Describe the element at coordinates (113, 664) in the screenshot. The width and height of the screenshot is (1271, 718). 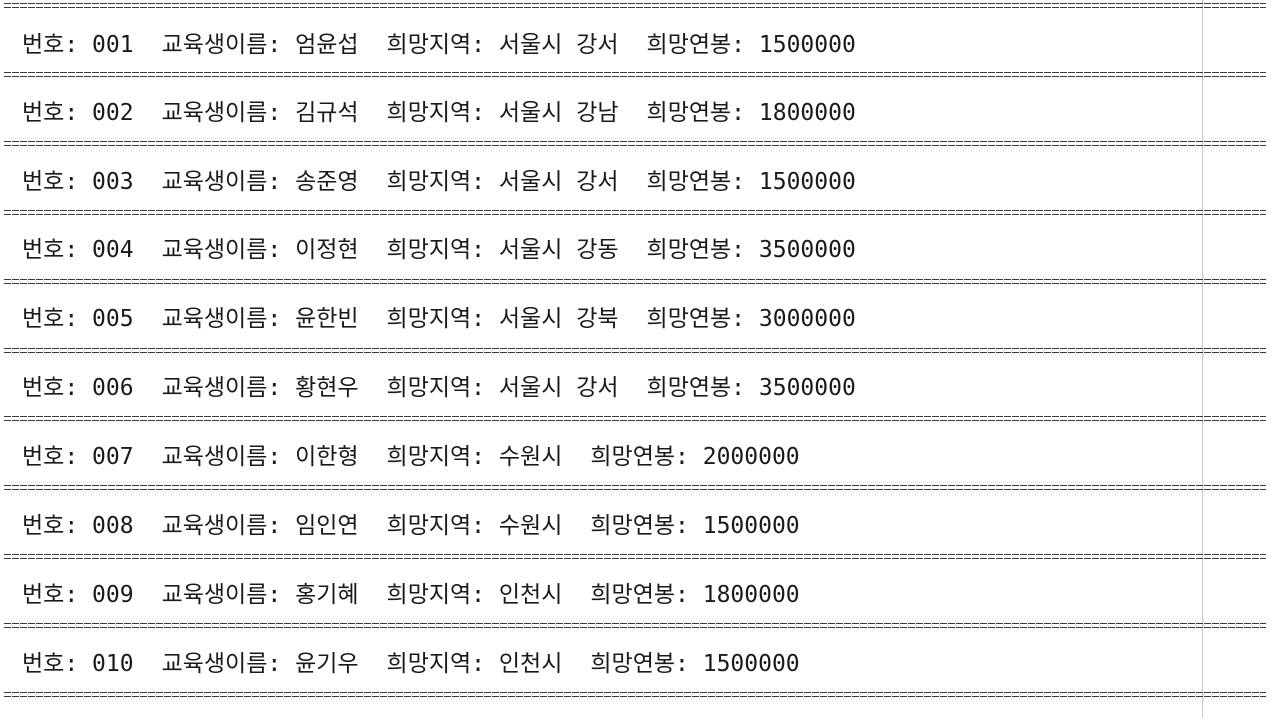
I see `number-value: 010` at that location.